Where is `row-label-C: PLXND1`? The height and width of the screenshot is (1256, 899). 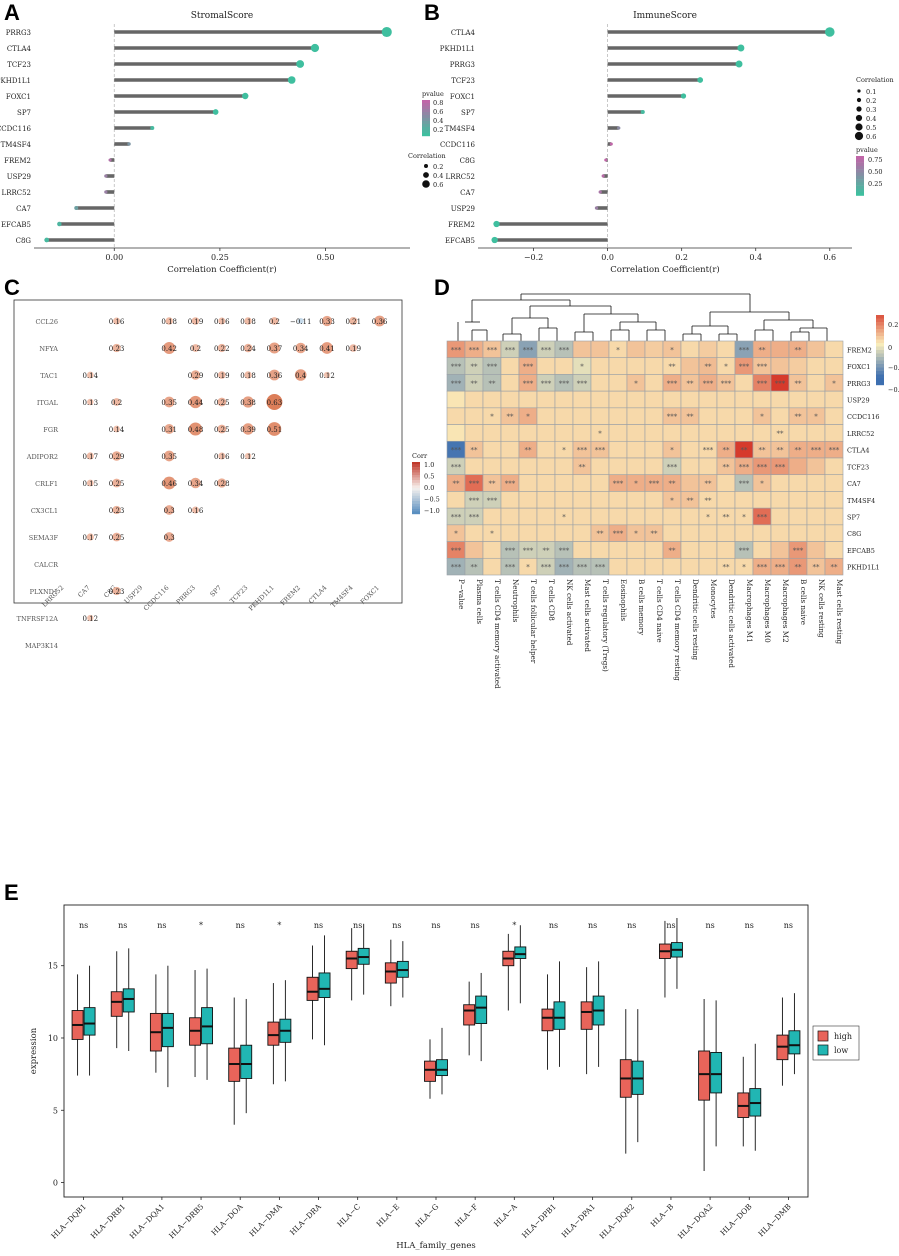
row-label-C: PLXND1 is located at coordinates (44, 592).